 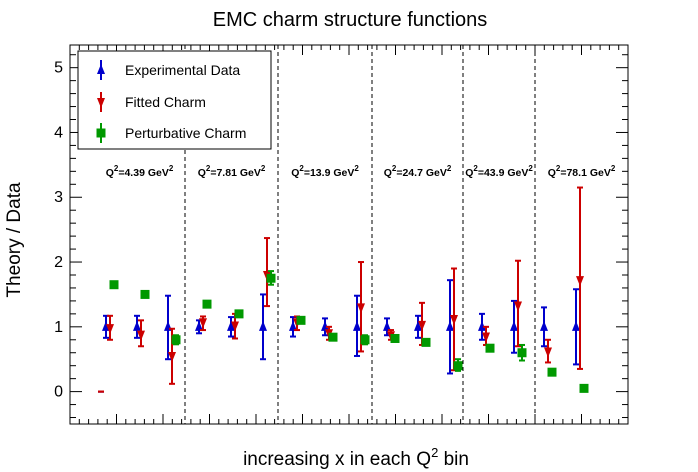 I want to click on bin-label: Q2=13.9 GeV2, so click(x=325, y=171).